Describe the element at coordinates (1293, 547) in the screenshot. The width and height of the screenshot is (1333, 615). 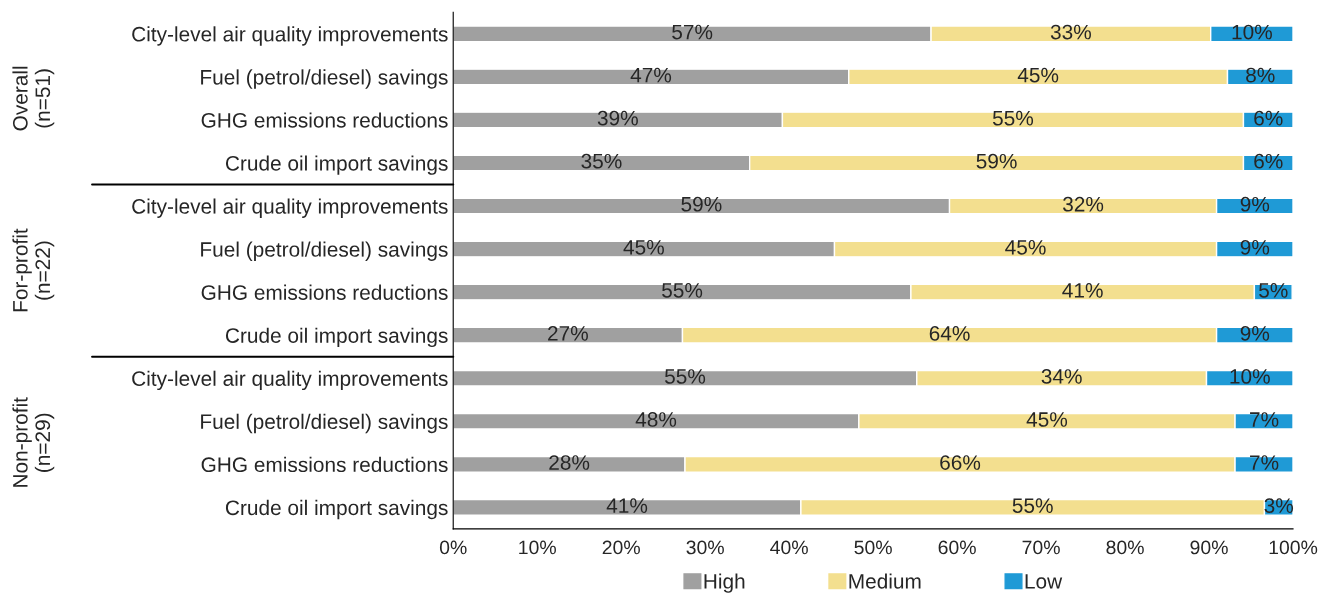
I see `x-tick-label: 100%` at that location.